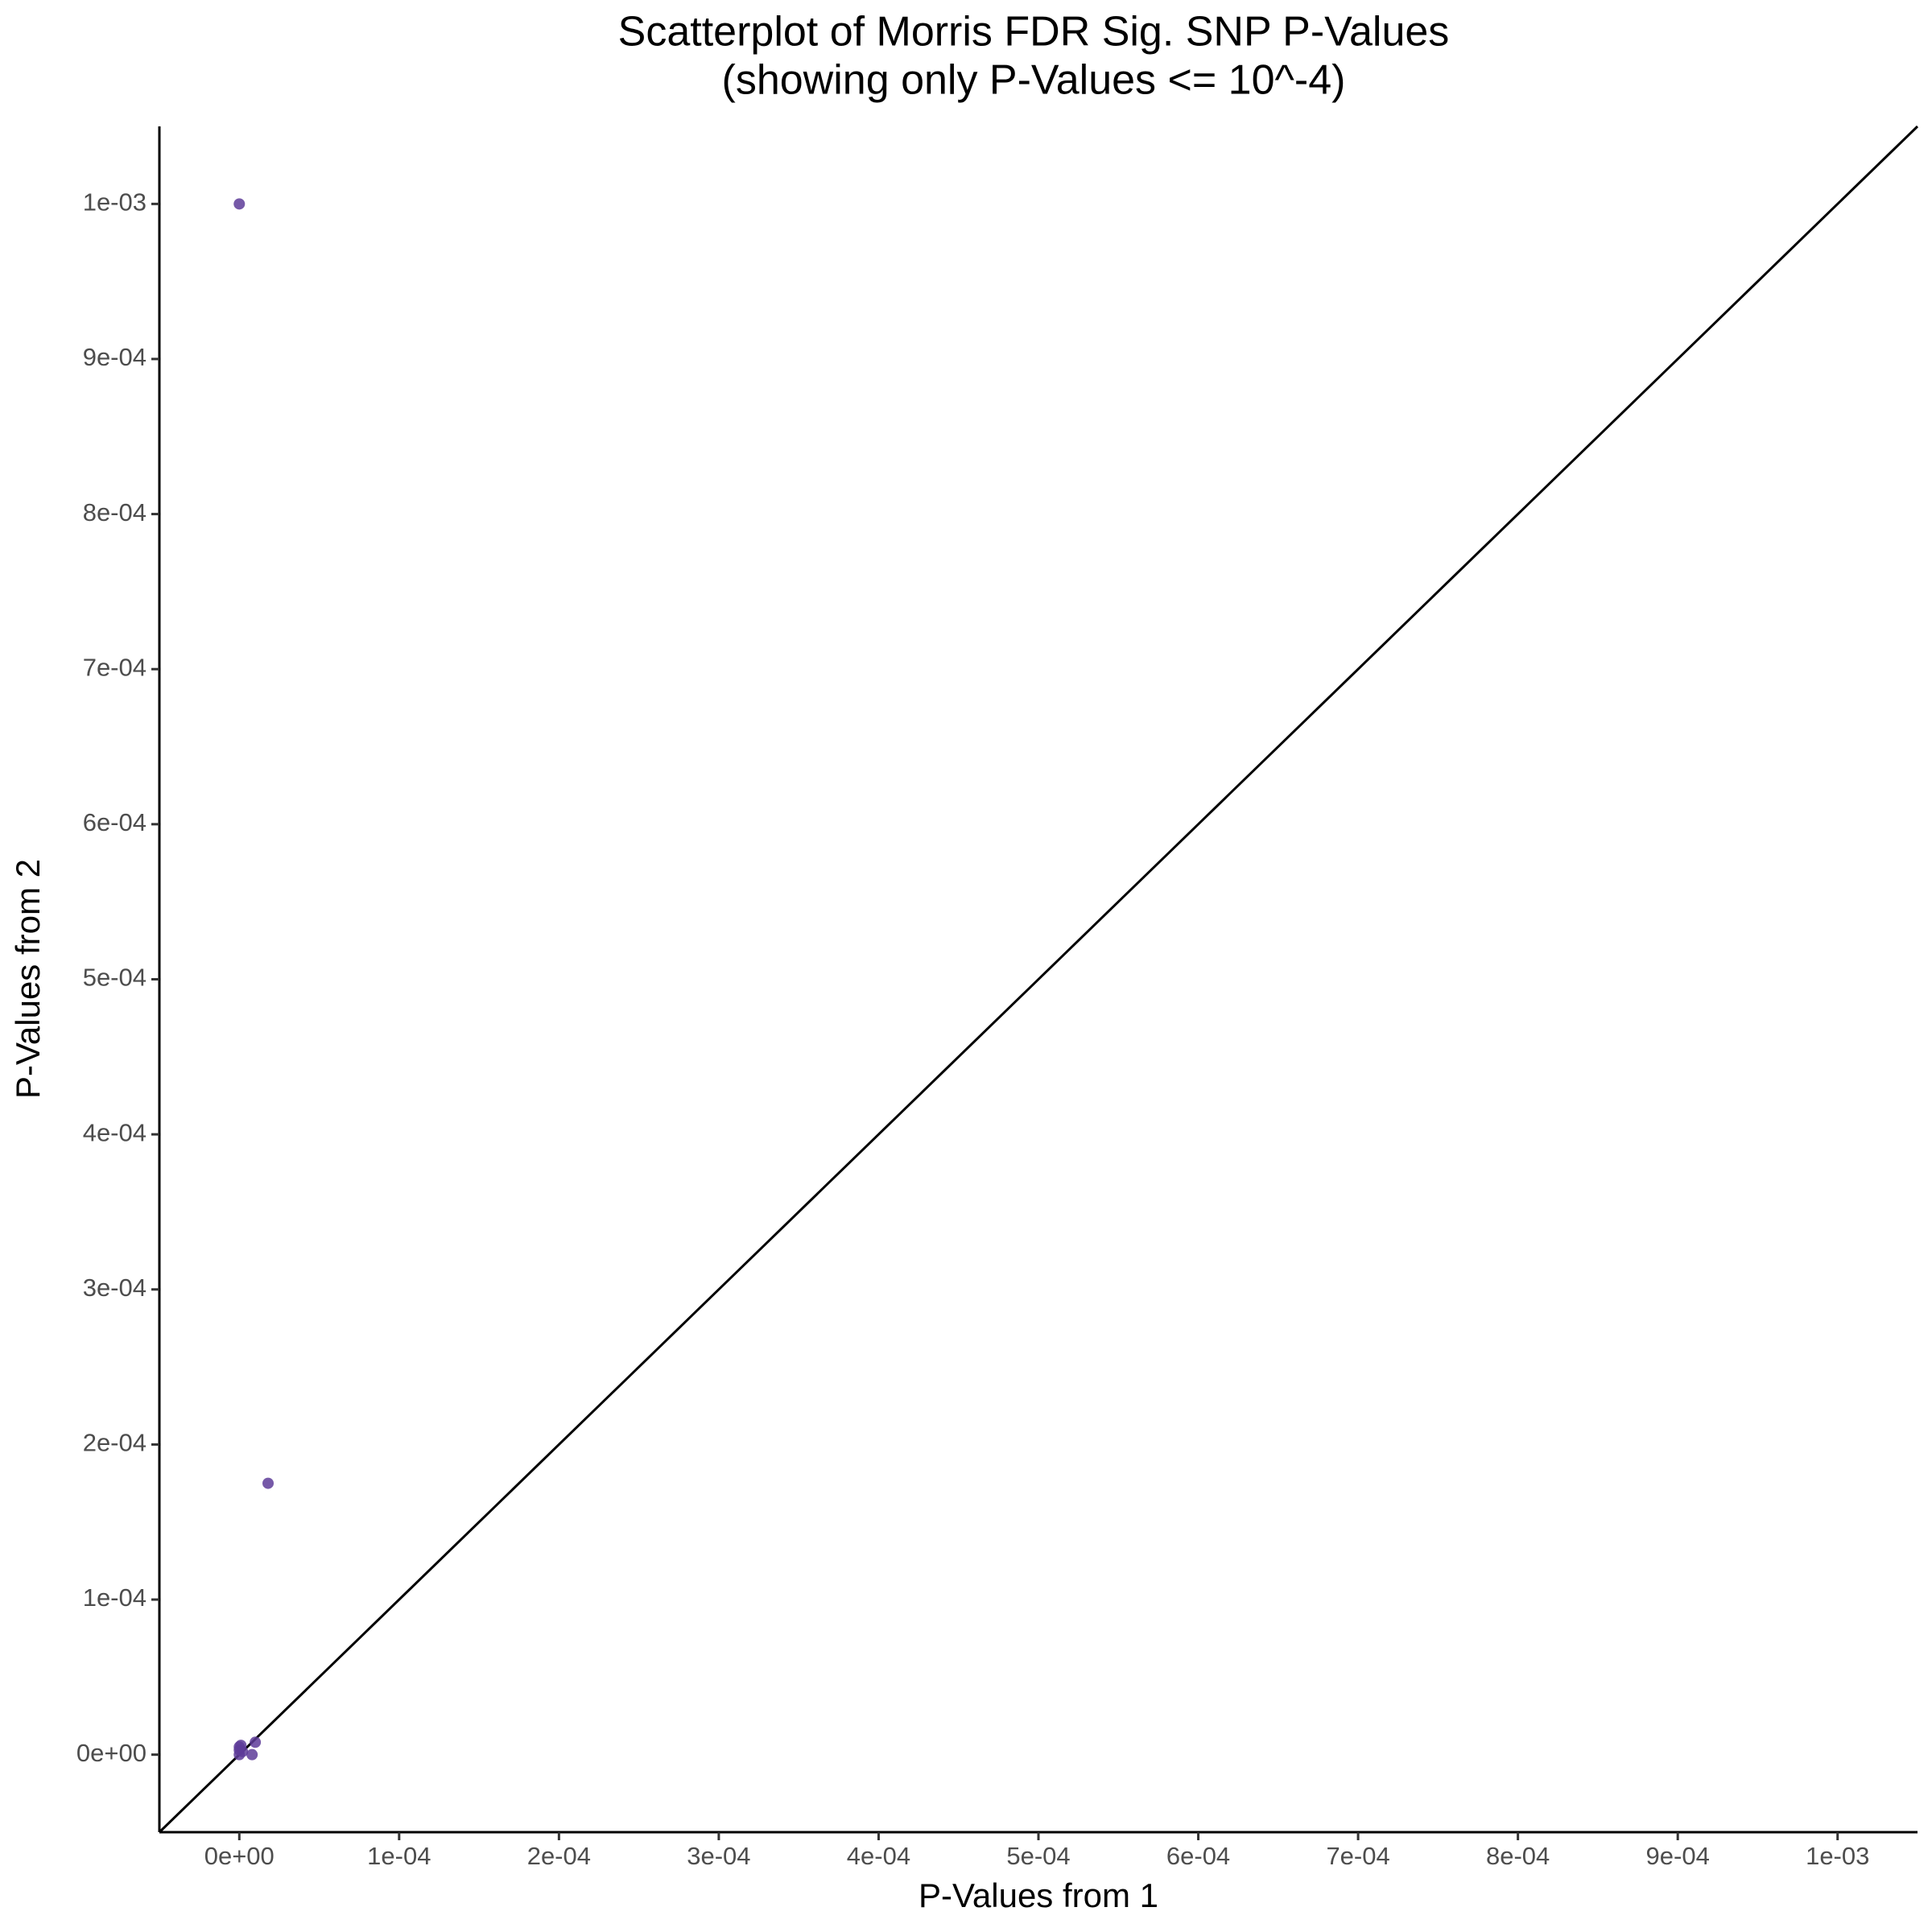  I want to click on y-tick-label: 5e-04, so click(115, 978).